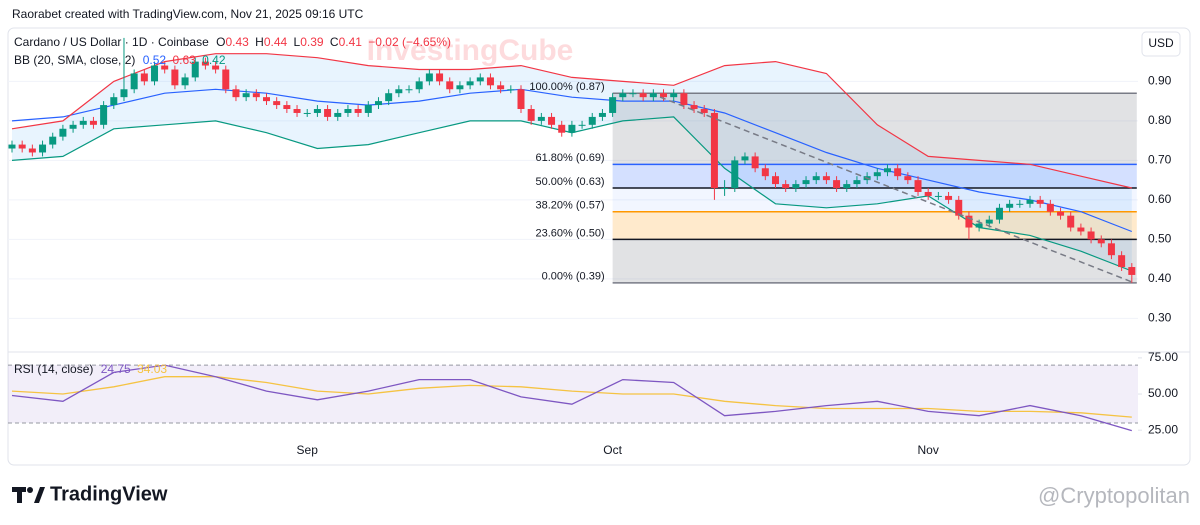  Describe the element at coordinates (570, 206) in the screenshot. I see `fib-label: 38.20% (0.57)` at that location.